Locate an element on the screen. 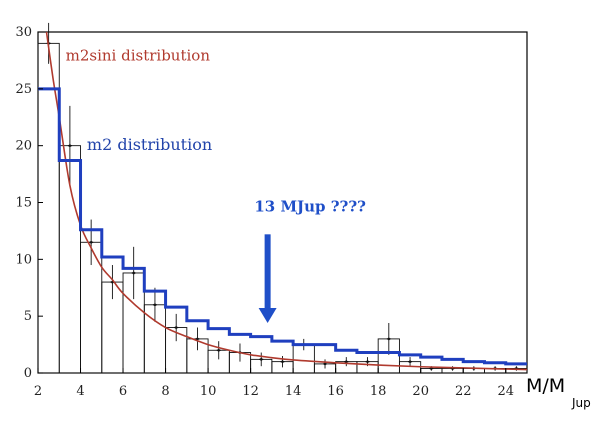 This screenshot has height=428, width=600. y-axis-ticks: 0 5 10 15 20 25 30 is located at coordinates (29, 203).